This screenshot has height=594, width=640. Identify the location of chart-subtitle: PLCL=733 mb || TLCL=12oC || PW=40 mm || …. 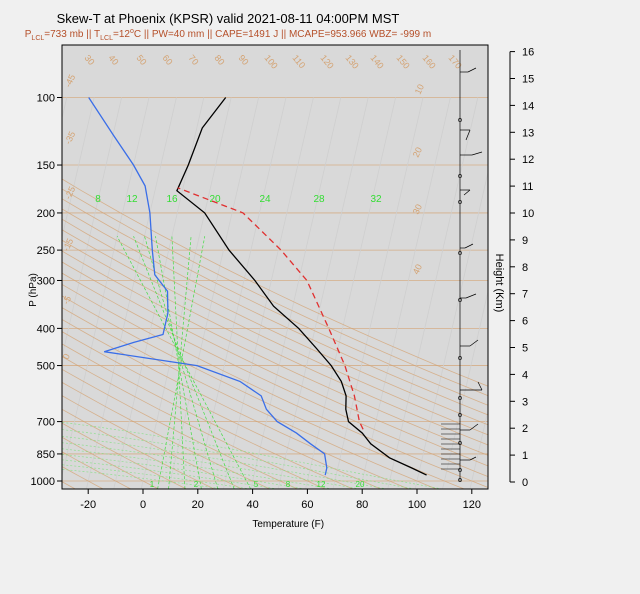
(228, 35).